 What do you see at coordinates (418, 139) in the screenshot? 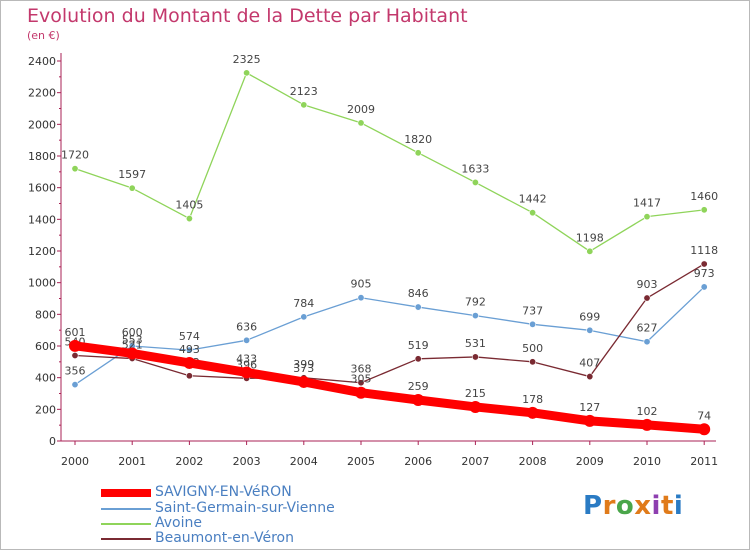
I see `data-label: 1820` at bounding box center [418, 139].